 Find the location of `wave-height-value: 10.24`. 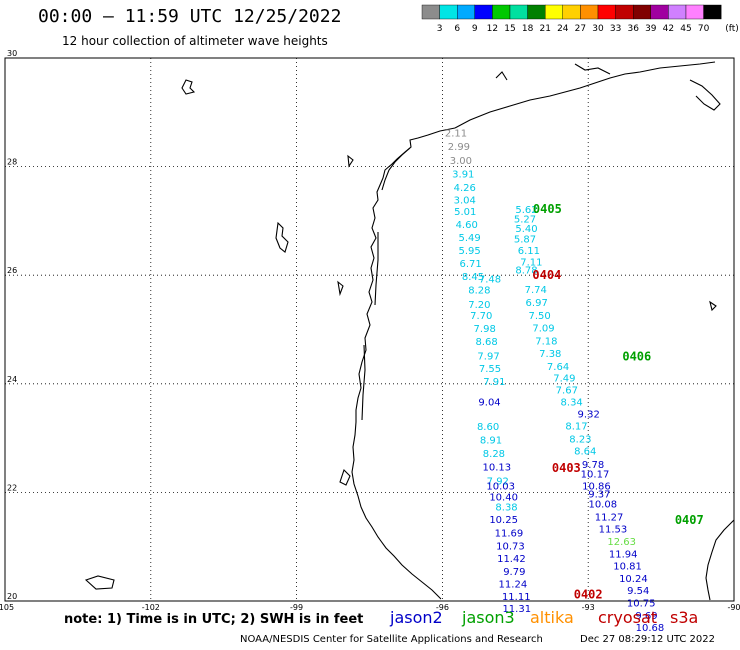

wave-height-value: 10.24 is located at coordinates (633, 579).